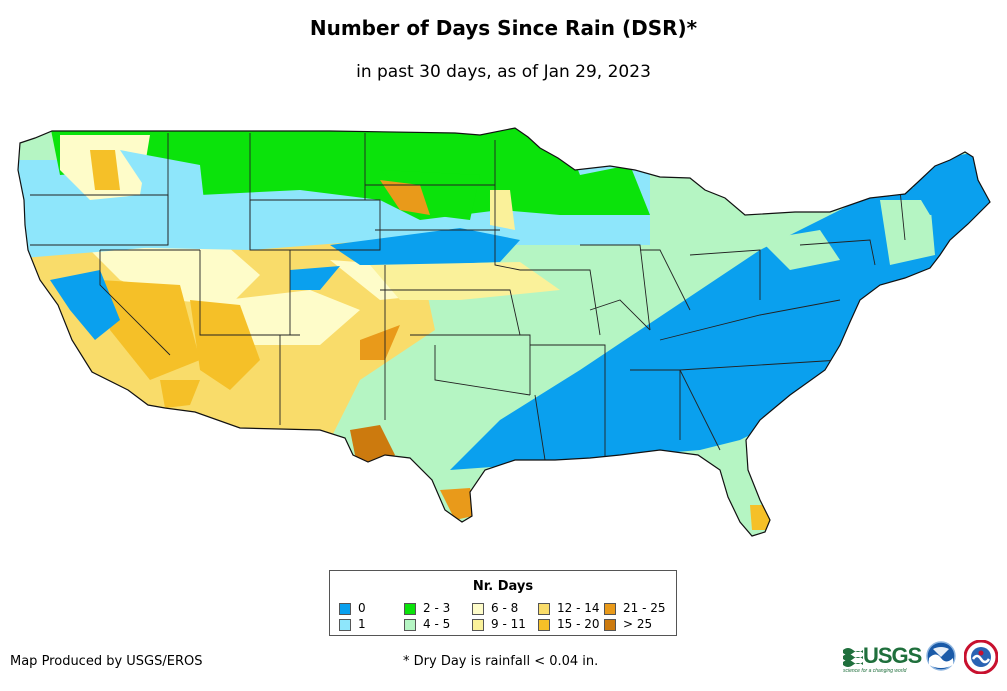 This screenshot has height=691, width=1007. I want to click on map-title: Number of Days Since Rain (DSR)*, so click(503, 28).